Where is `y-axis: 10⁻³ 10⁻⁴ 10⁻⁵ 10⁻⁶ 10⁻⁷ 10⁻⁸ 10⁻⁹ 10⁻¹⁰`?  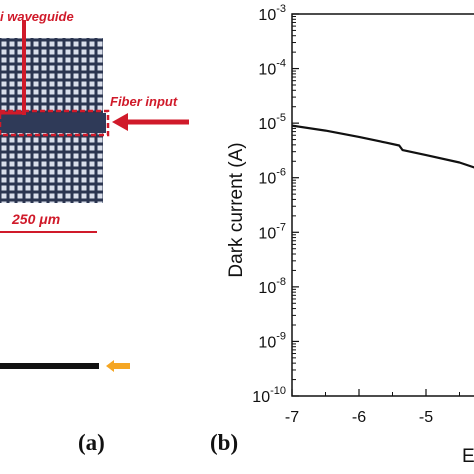
y-axis: 10⁻³ 10⁻⁴ 10⁻⁵ 10⁻⁶ 10⁻⁷ 10⁻⁸ 10⁻⁹ 10⁻¹⁰ is located at coordinates (275, 204).